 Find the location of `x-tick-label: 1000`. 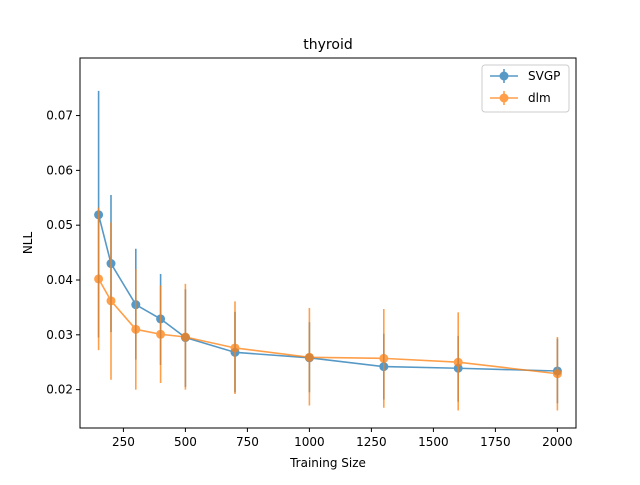

x-tick-label: 1000 is located at coordinates (309, 442).